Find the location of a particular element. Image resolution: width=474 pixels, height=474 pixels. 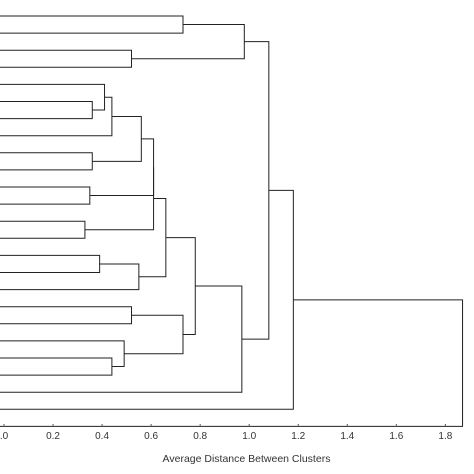

dendrogram-link-n1 is located at coordinates (92, 24).